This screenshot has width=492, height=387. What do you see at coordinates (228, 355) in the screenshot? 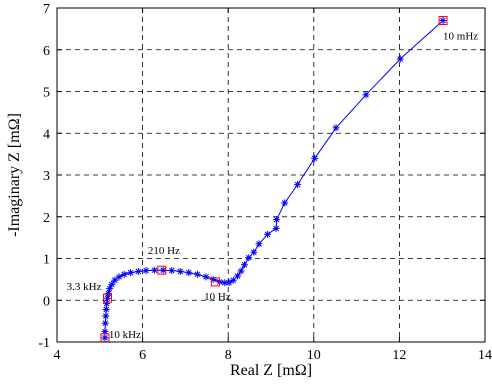
I see `x-tick-label: 8` at bounding box center [228, 355].